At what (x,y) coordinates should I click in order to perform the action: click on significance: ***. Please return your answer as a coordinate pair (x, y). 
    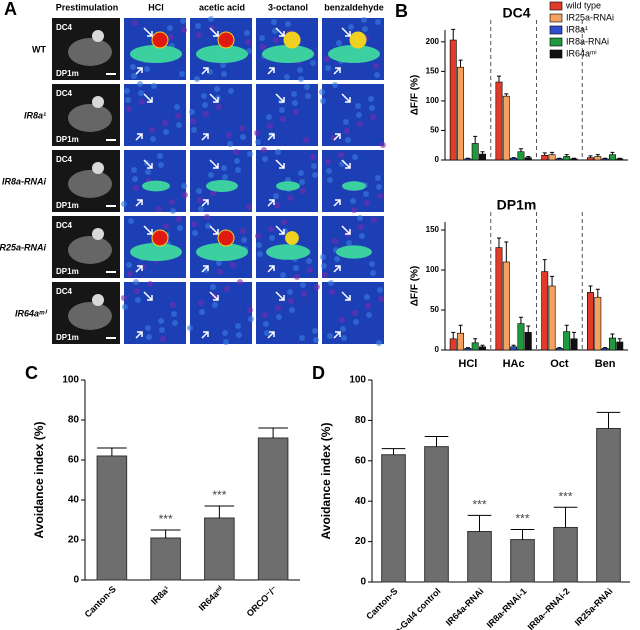
    Looking at the image, I should click on (166, 519).